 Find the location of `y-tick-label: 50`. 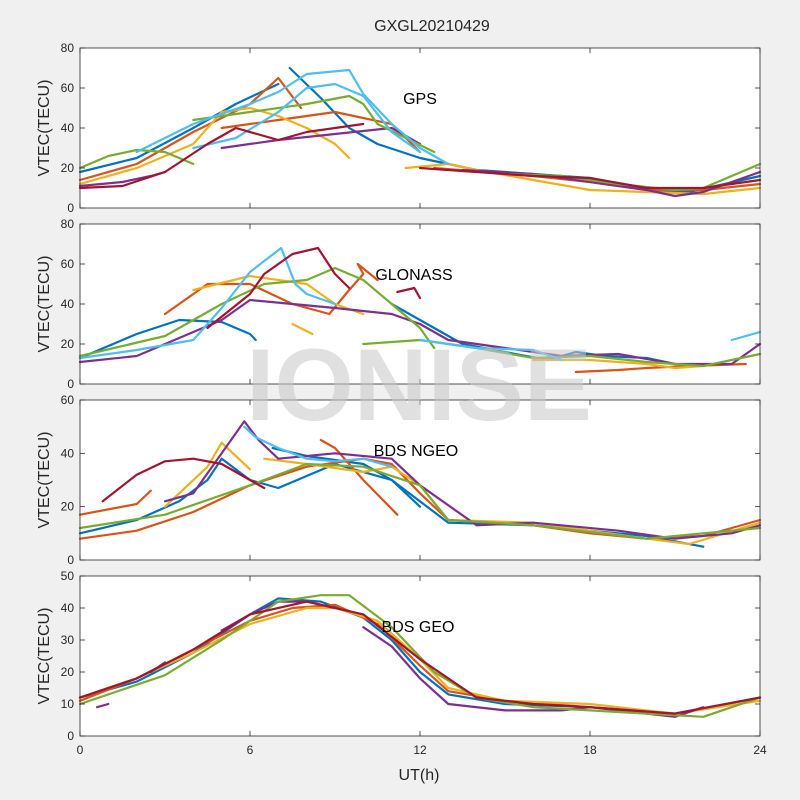

y-tick-label: 50 is located at coordinates (68, 576).